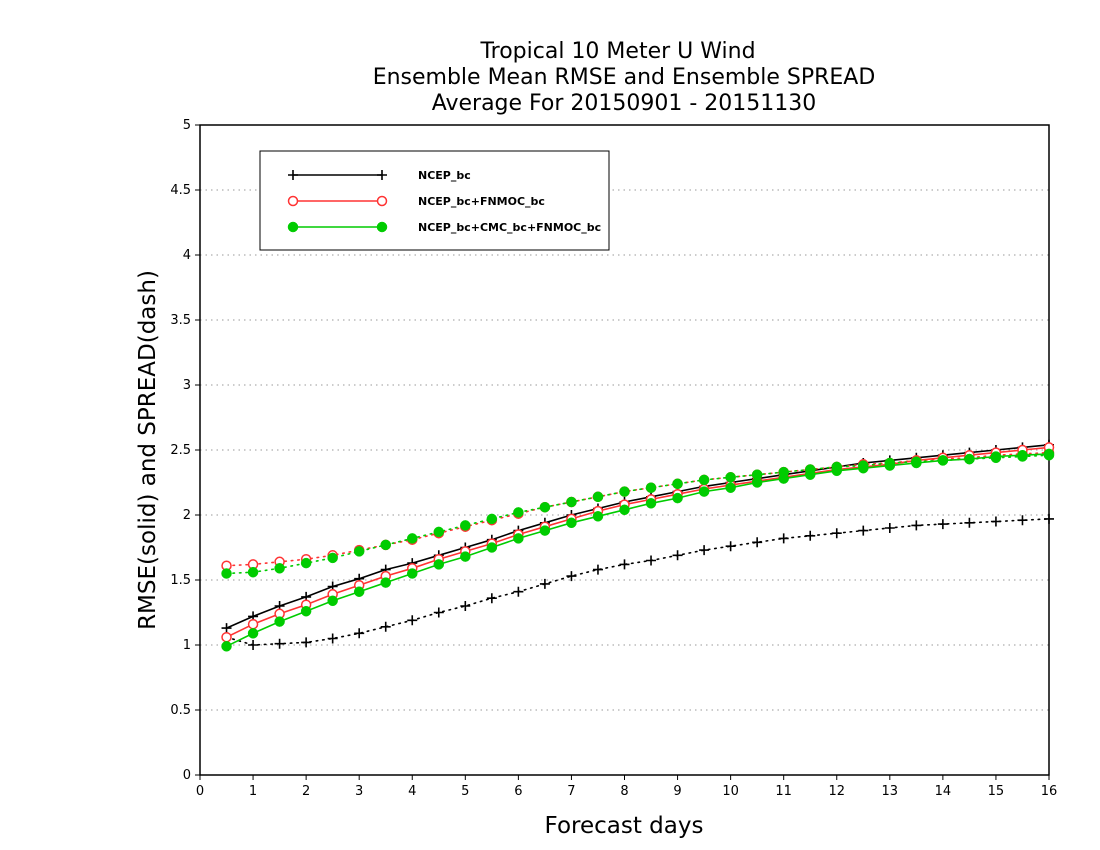 The image size is (1100, 850). I want to click on x-tick-label: 13, so click(890, 791).